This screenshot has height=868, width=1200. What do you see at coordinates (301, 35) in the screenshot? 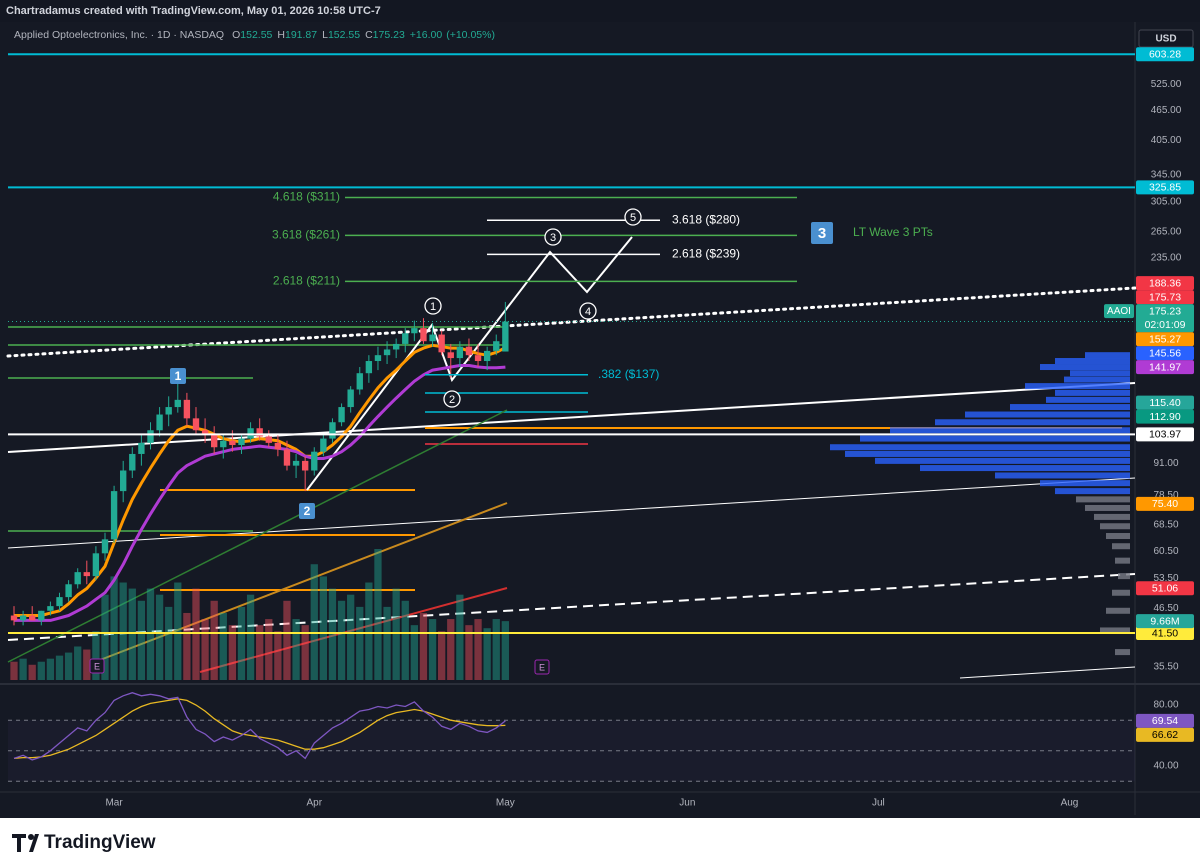
I see `ohlc-value: 191.87` at bounding box center [301, 35].